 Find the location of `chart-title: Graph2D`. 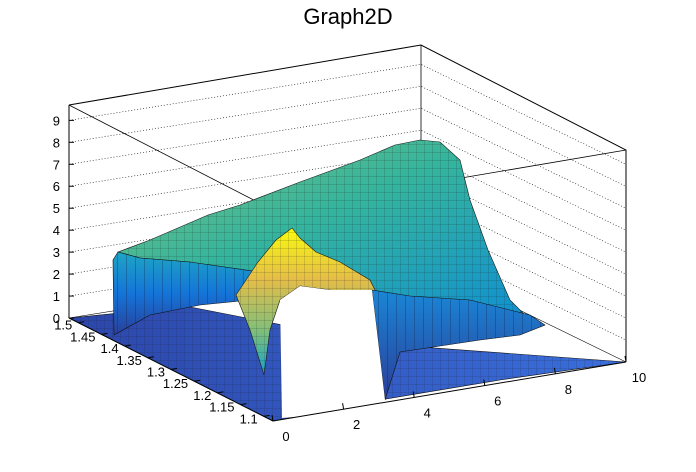

chart-title: Graph2D is located at coordinates (347, 16).